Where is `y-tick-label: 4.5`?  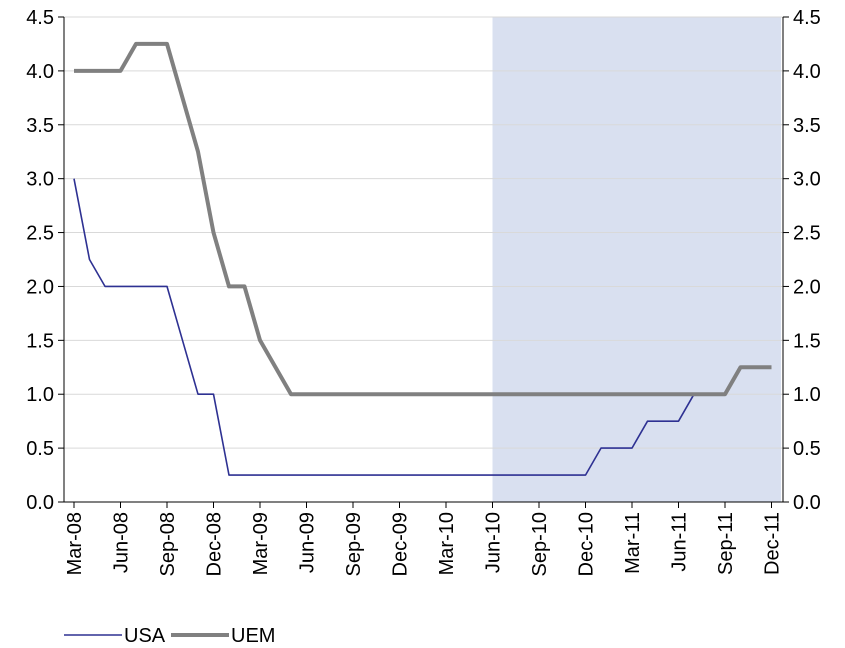 y-tick-label: 4.5 is located at coordinates (40, 18).